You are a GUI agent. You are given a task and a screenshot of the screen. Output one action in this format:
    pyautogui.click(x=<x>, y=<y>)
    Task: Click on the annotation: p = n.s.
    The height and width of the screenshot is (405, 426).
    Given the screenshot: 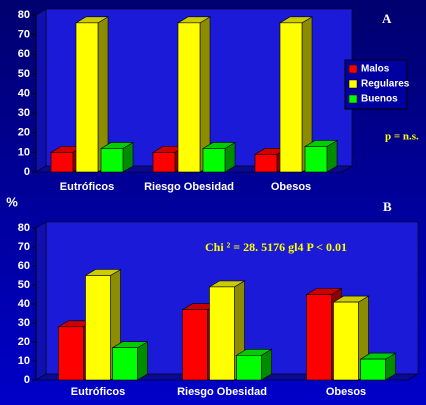 What is the action you would take?
    pyautogui.click(x=402, y=137)
    